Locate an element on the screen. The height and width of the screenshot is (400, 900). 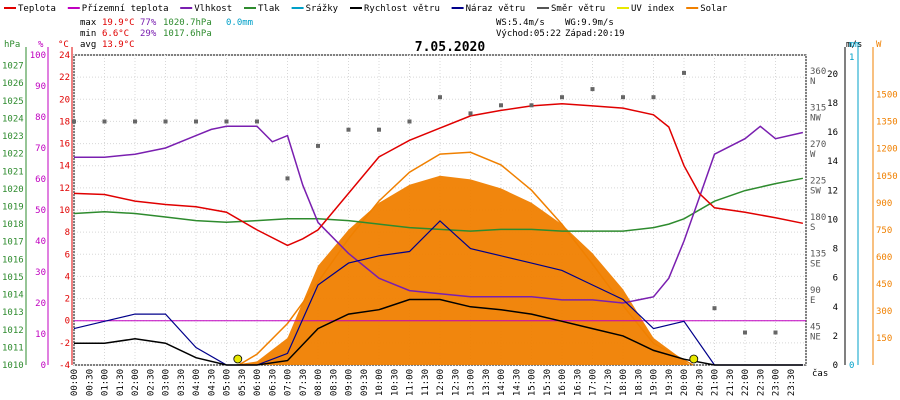
time-tick-label: 05:30 is located at coordinates (243, 382).